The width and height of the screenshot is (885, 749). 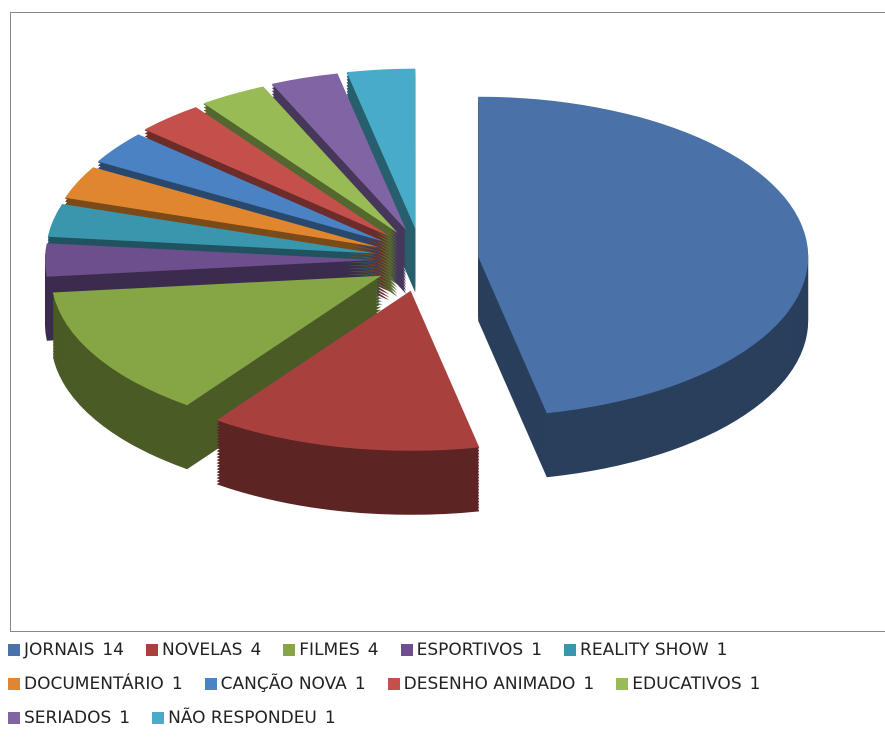 I want to click on legend-item: DESENHO ANIMADO 1, so click(x=491, y=684).